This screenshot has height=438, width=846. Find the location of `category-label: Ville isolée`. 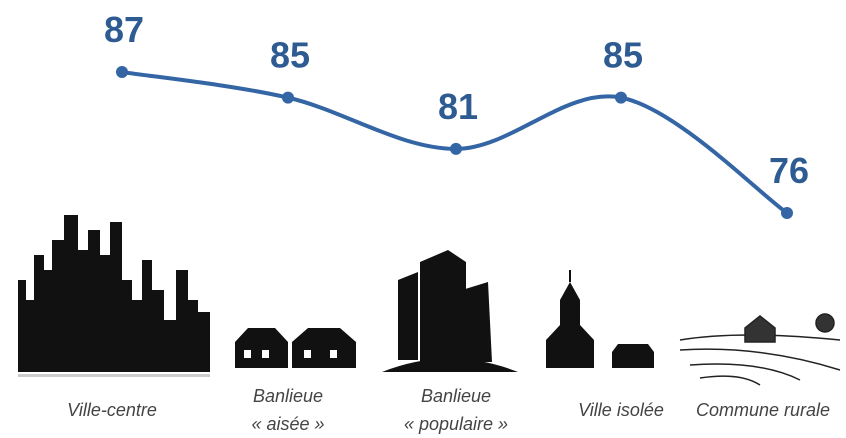

category-label: Ville isolée is located at coordinates (621, 410).